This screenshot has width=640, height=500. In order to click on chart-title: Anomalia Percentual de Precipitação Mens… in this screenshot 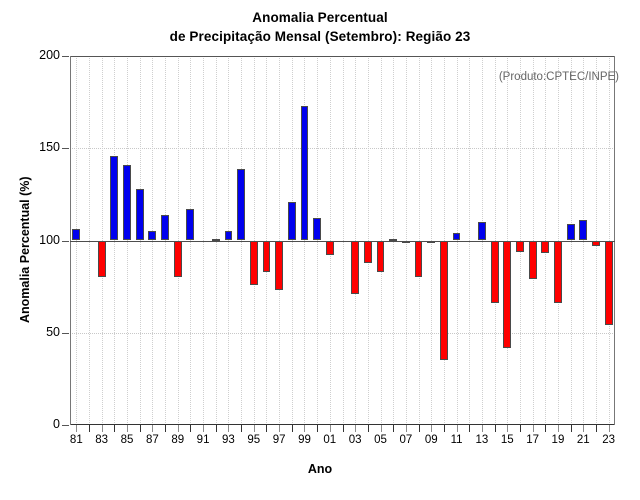, I will do `click(320, 27)`.